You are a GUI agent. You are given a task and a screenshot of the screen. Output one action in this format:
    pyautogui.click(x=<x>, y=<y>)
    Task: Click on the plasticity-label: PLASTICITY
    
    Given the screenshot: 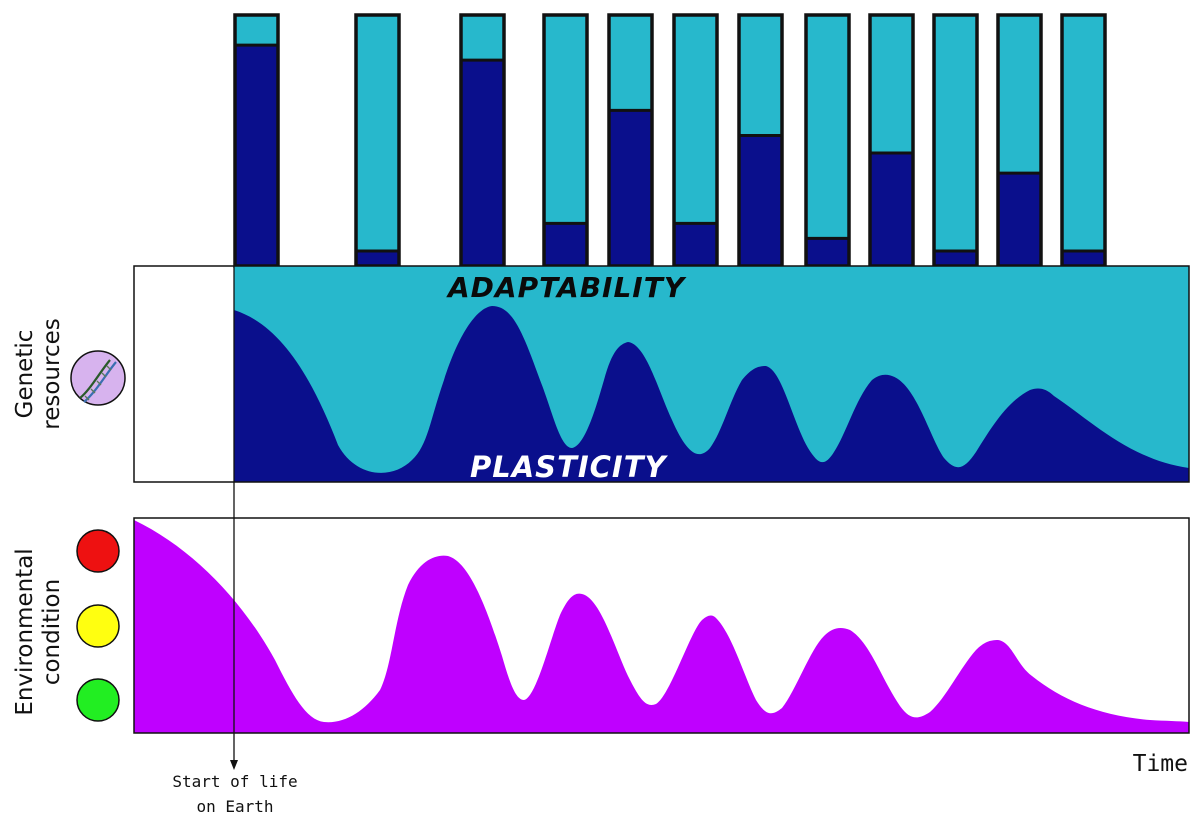 What is the action you would take?
    pyautogui.click(x=569, y=467)
    